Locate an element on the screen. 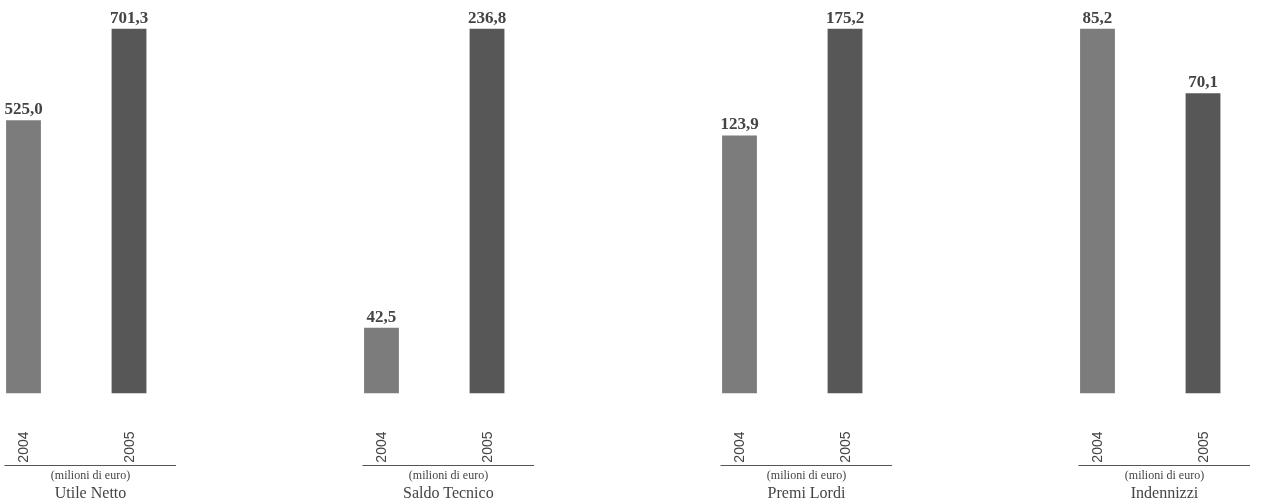 The height and width of the screenshot is (504, 1276). data-label: 123,9 is located at coordinates (739, 124).